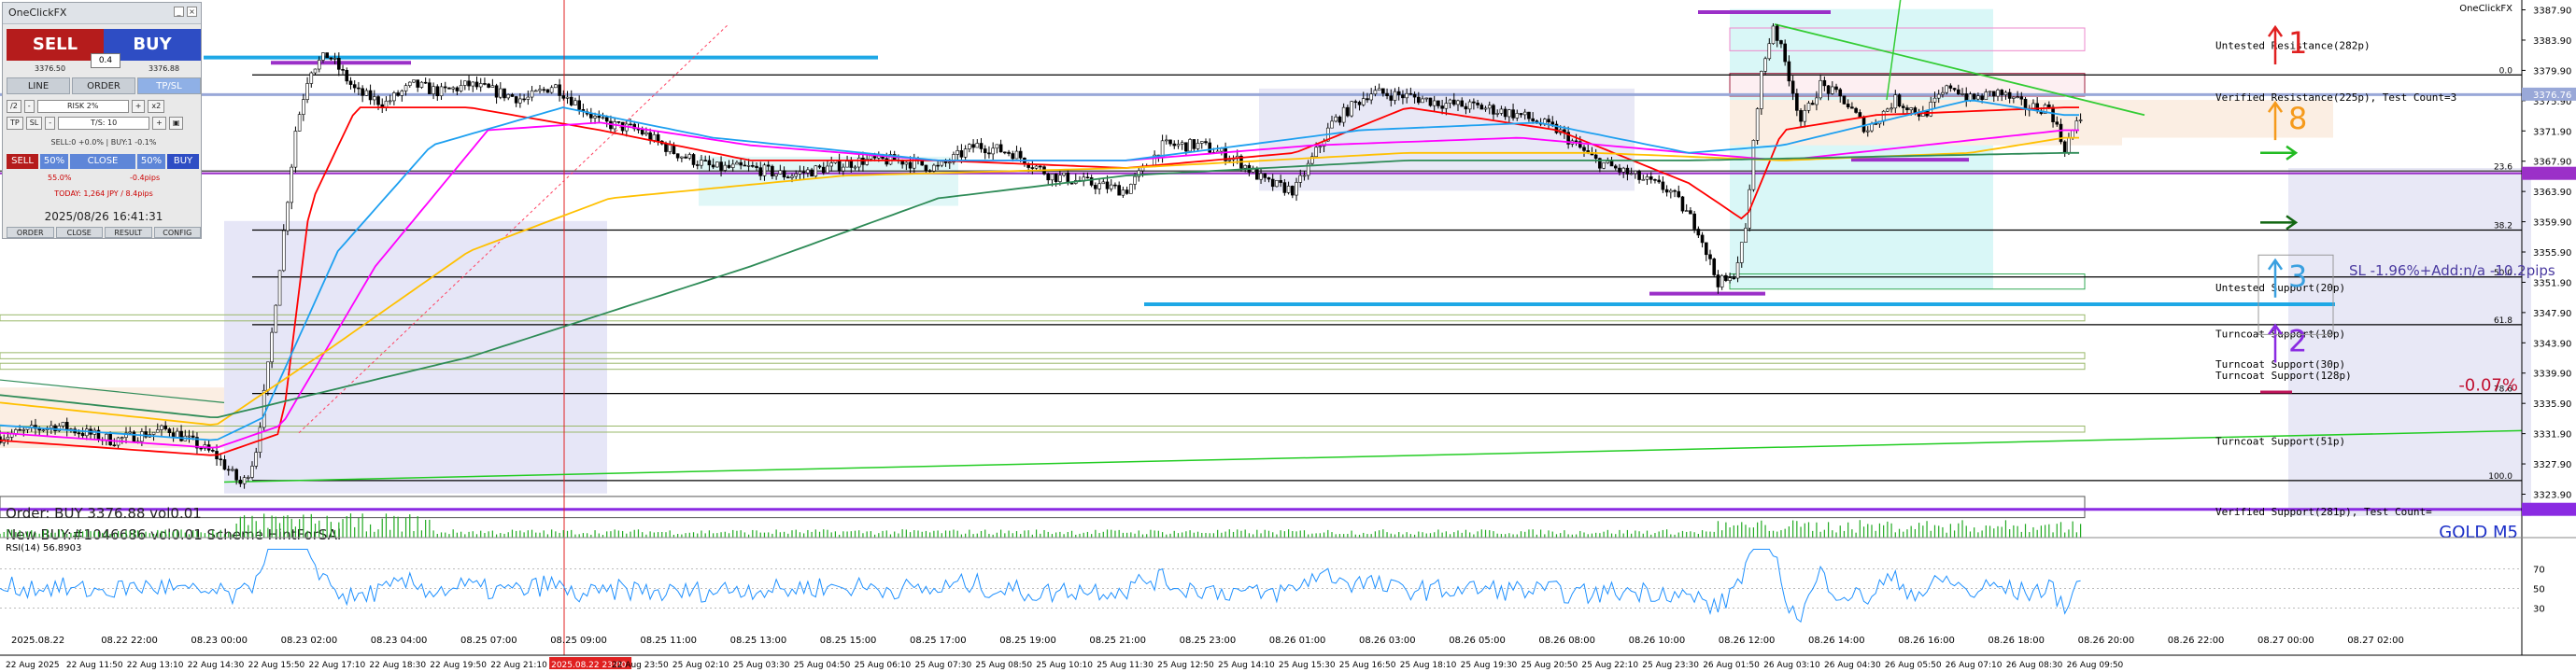 This screenshot has width=2576, height=672. I want to click on time-label: 25 Aug 11:30, so click(1125, 665).